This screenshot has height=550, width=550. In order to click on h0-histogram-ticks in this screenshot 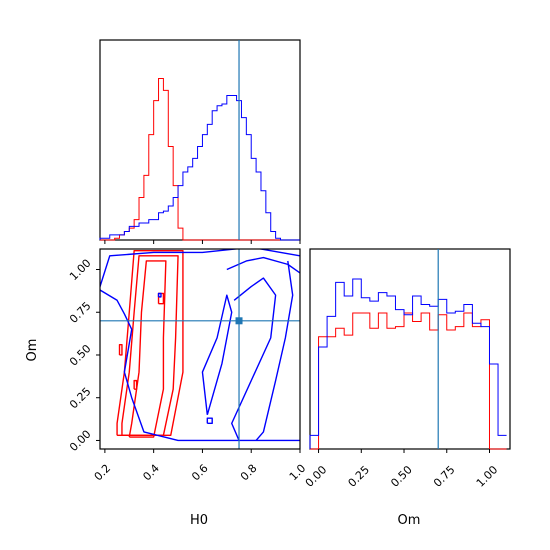, I will do `click(202, 242)`.